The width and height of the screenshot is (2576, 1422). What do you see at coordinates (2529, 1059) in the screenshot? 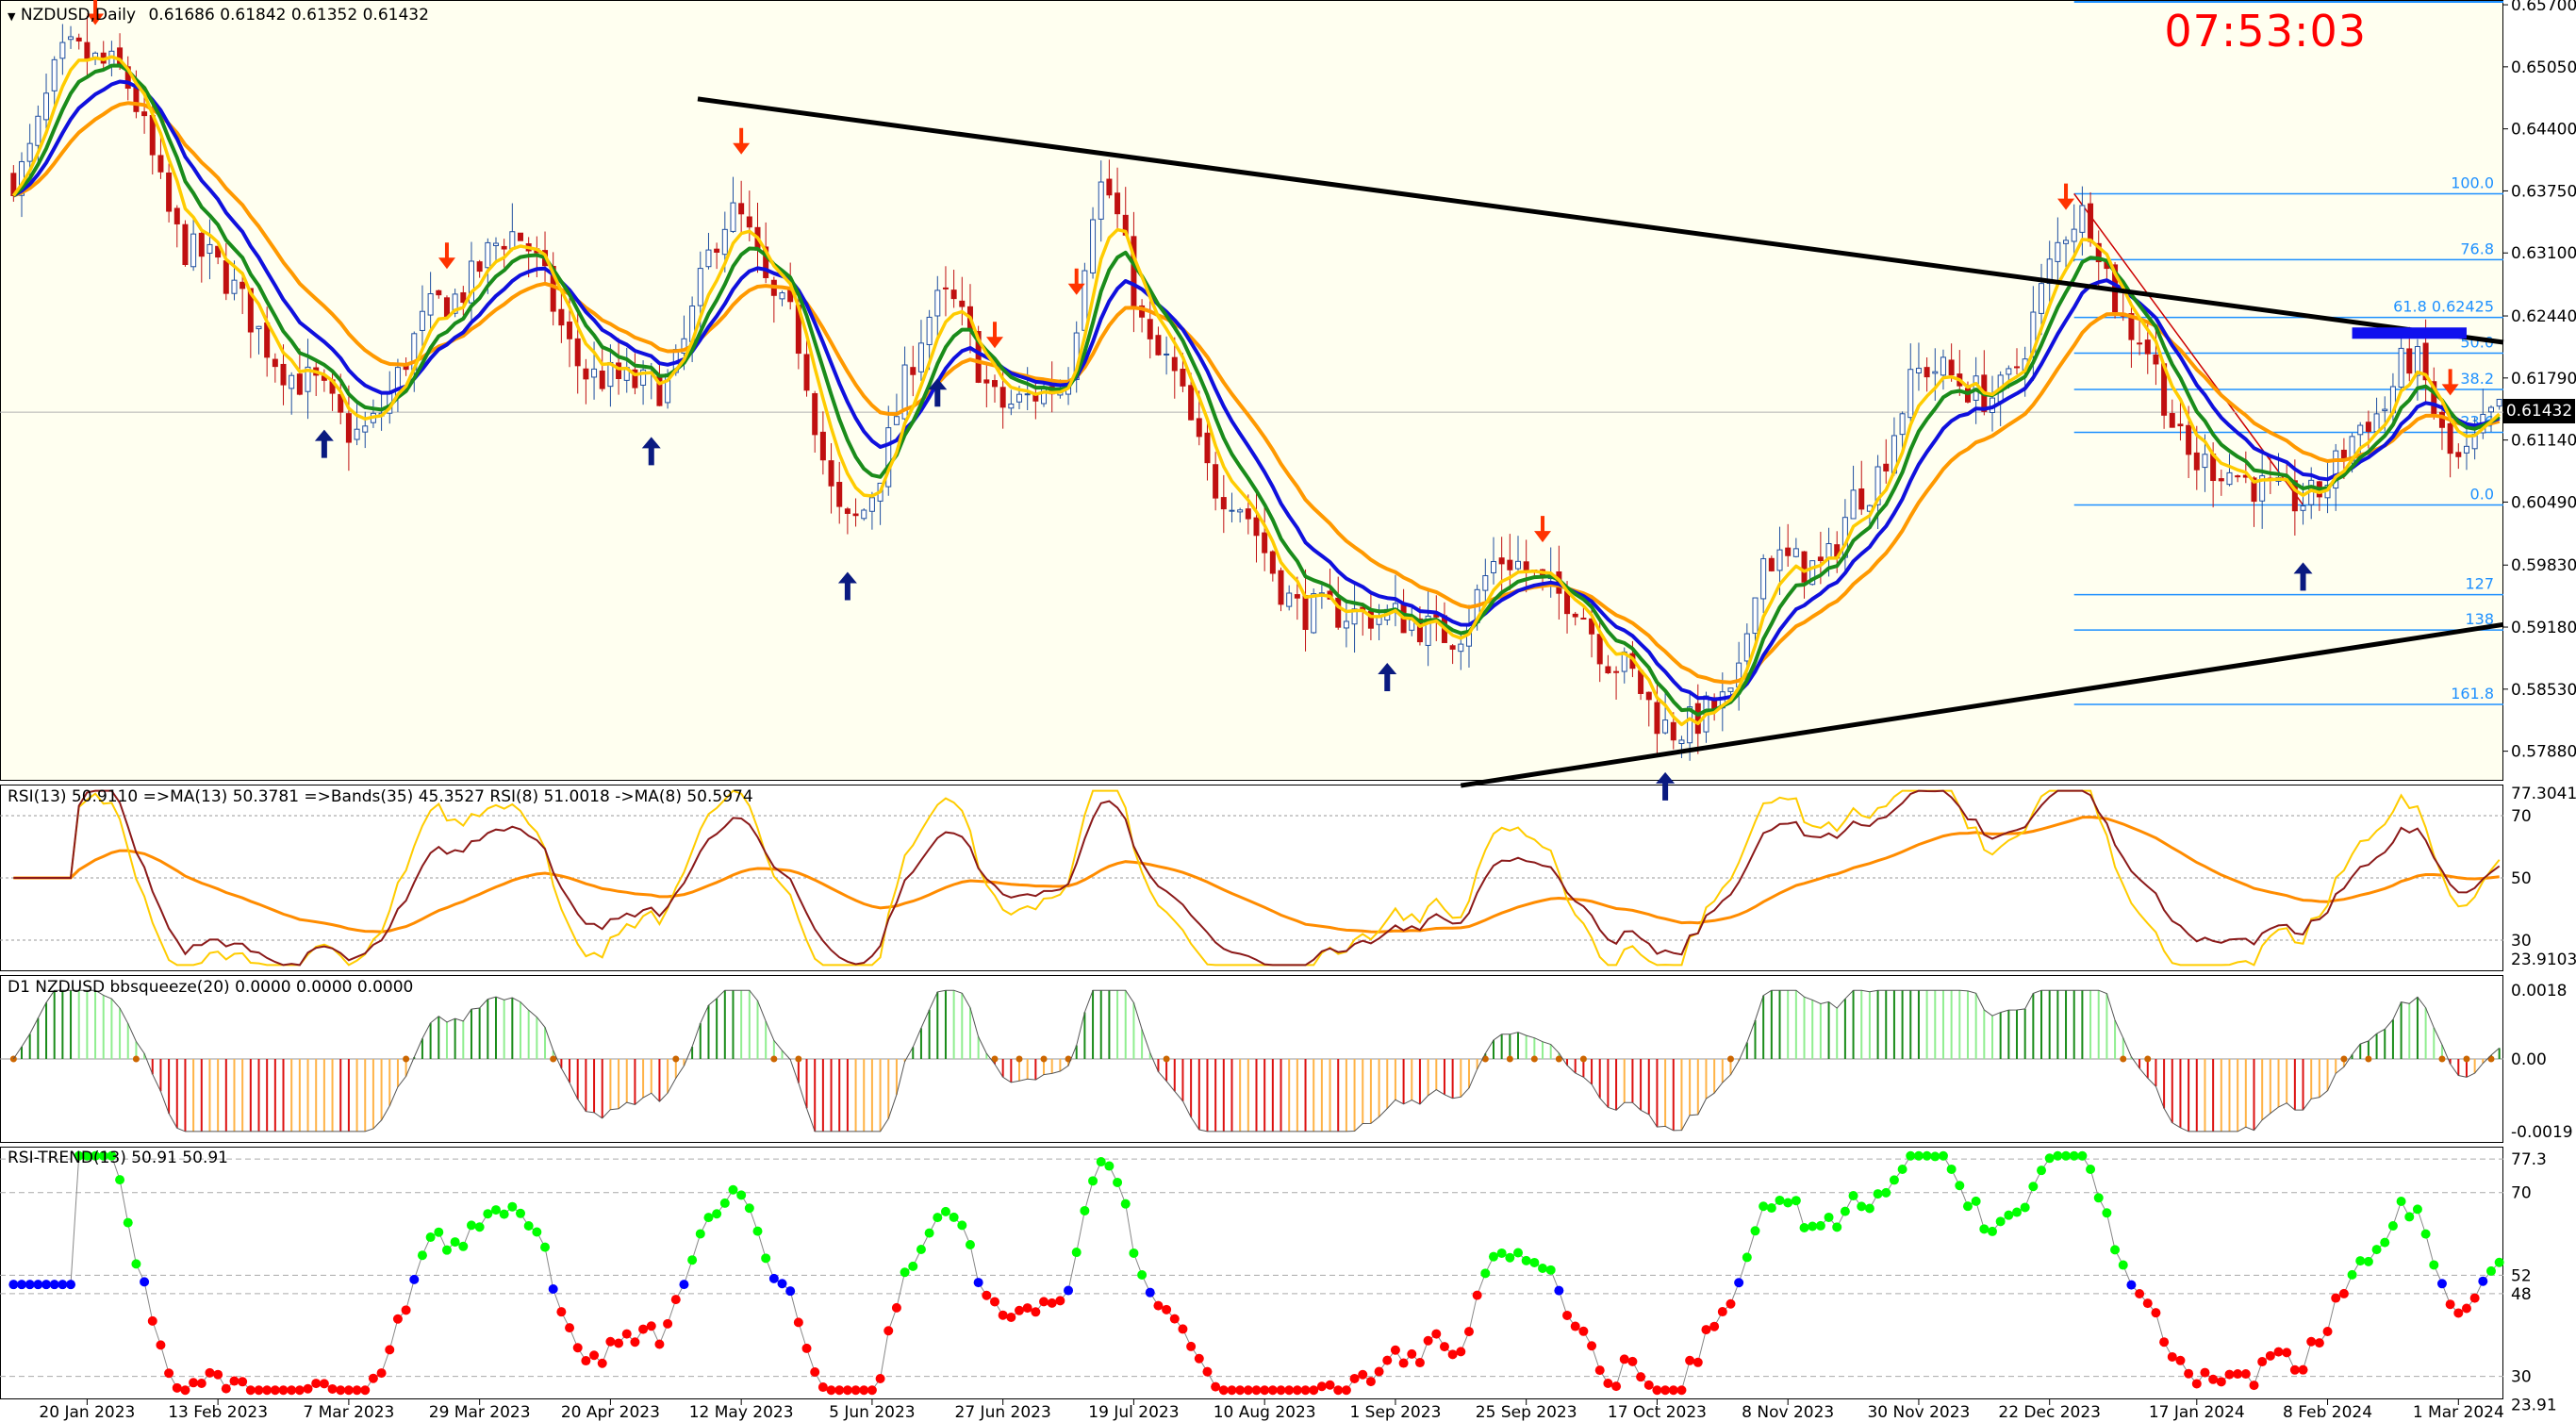
I see `squeeze-y-tick-label: 0.00` at bounding box center [2529, 1059].